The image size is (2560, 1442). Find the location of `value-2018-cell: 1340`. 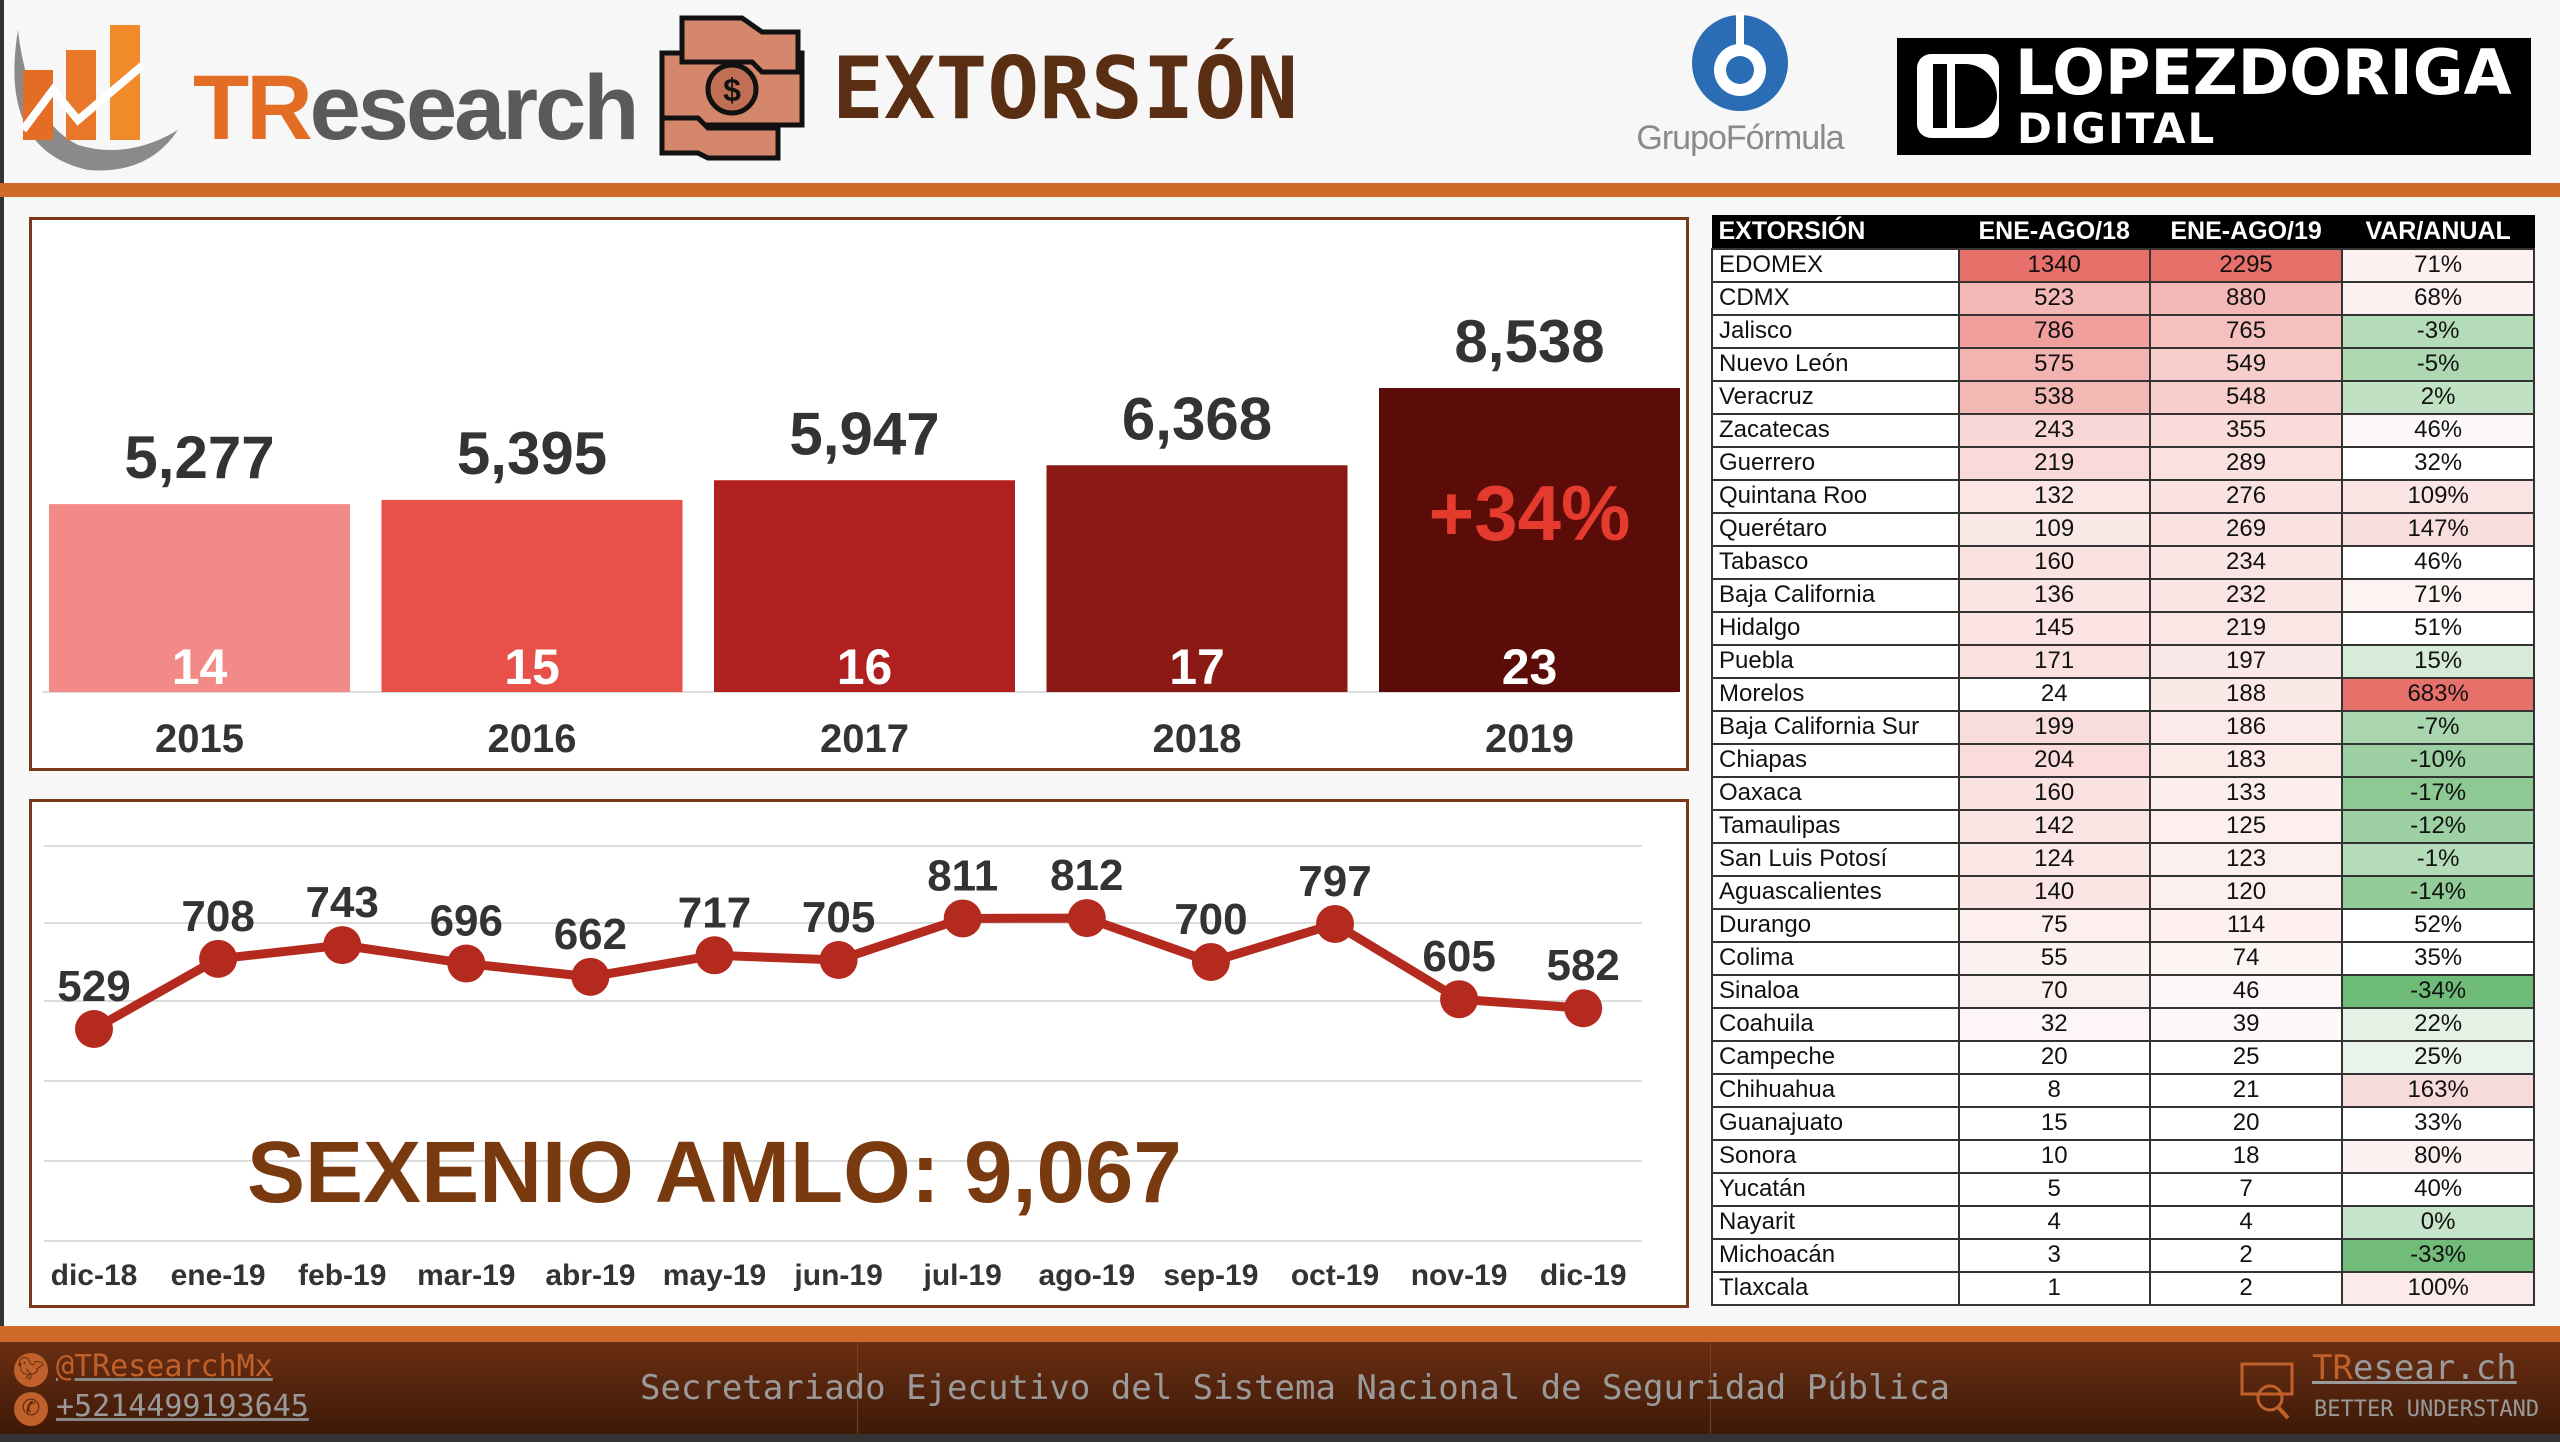

value-2018-cell: 1340 is located at coordinates (2054, 265).